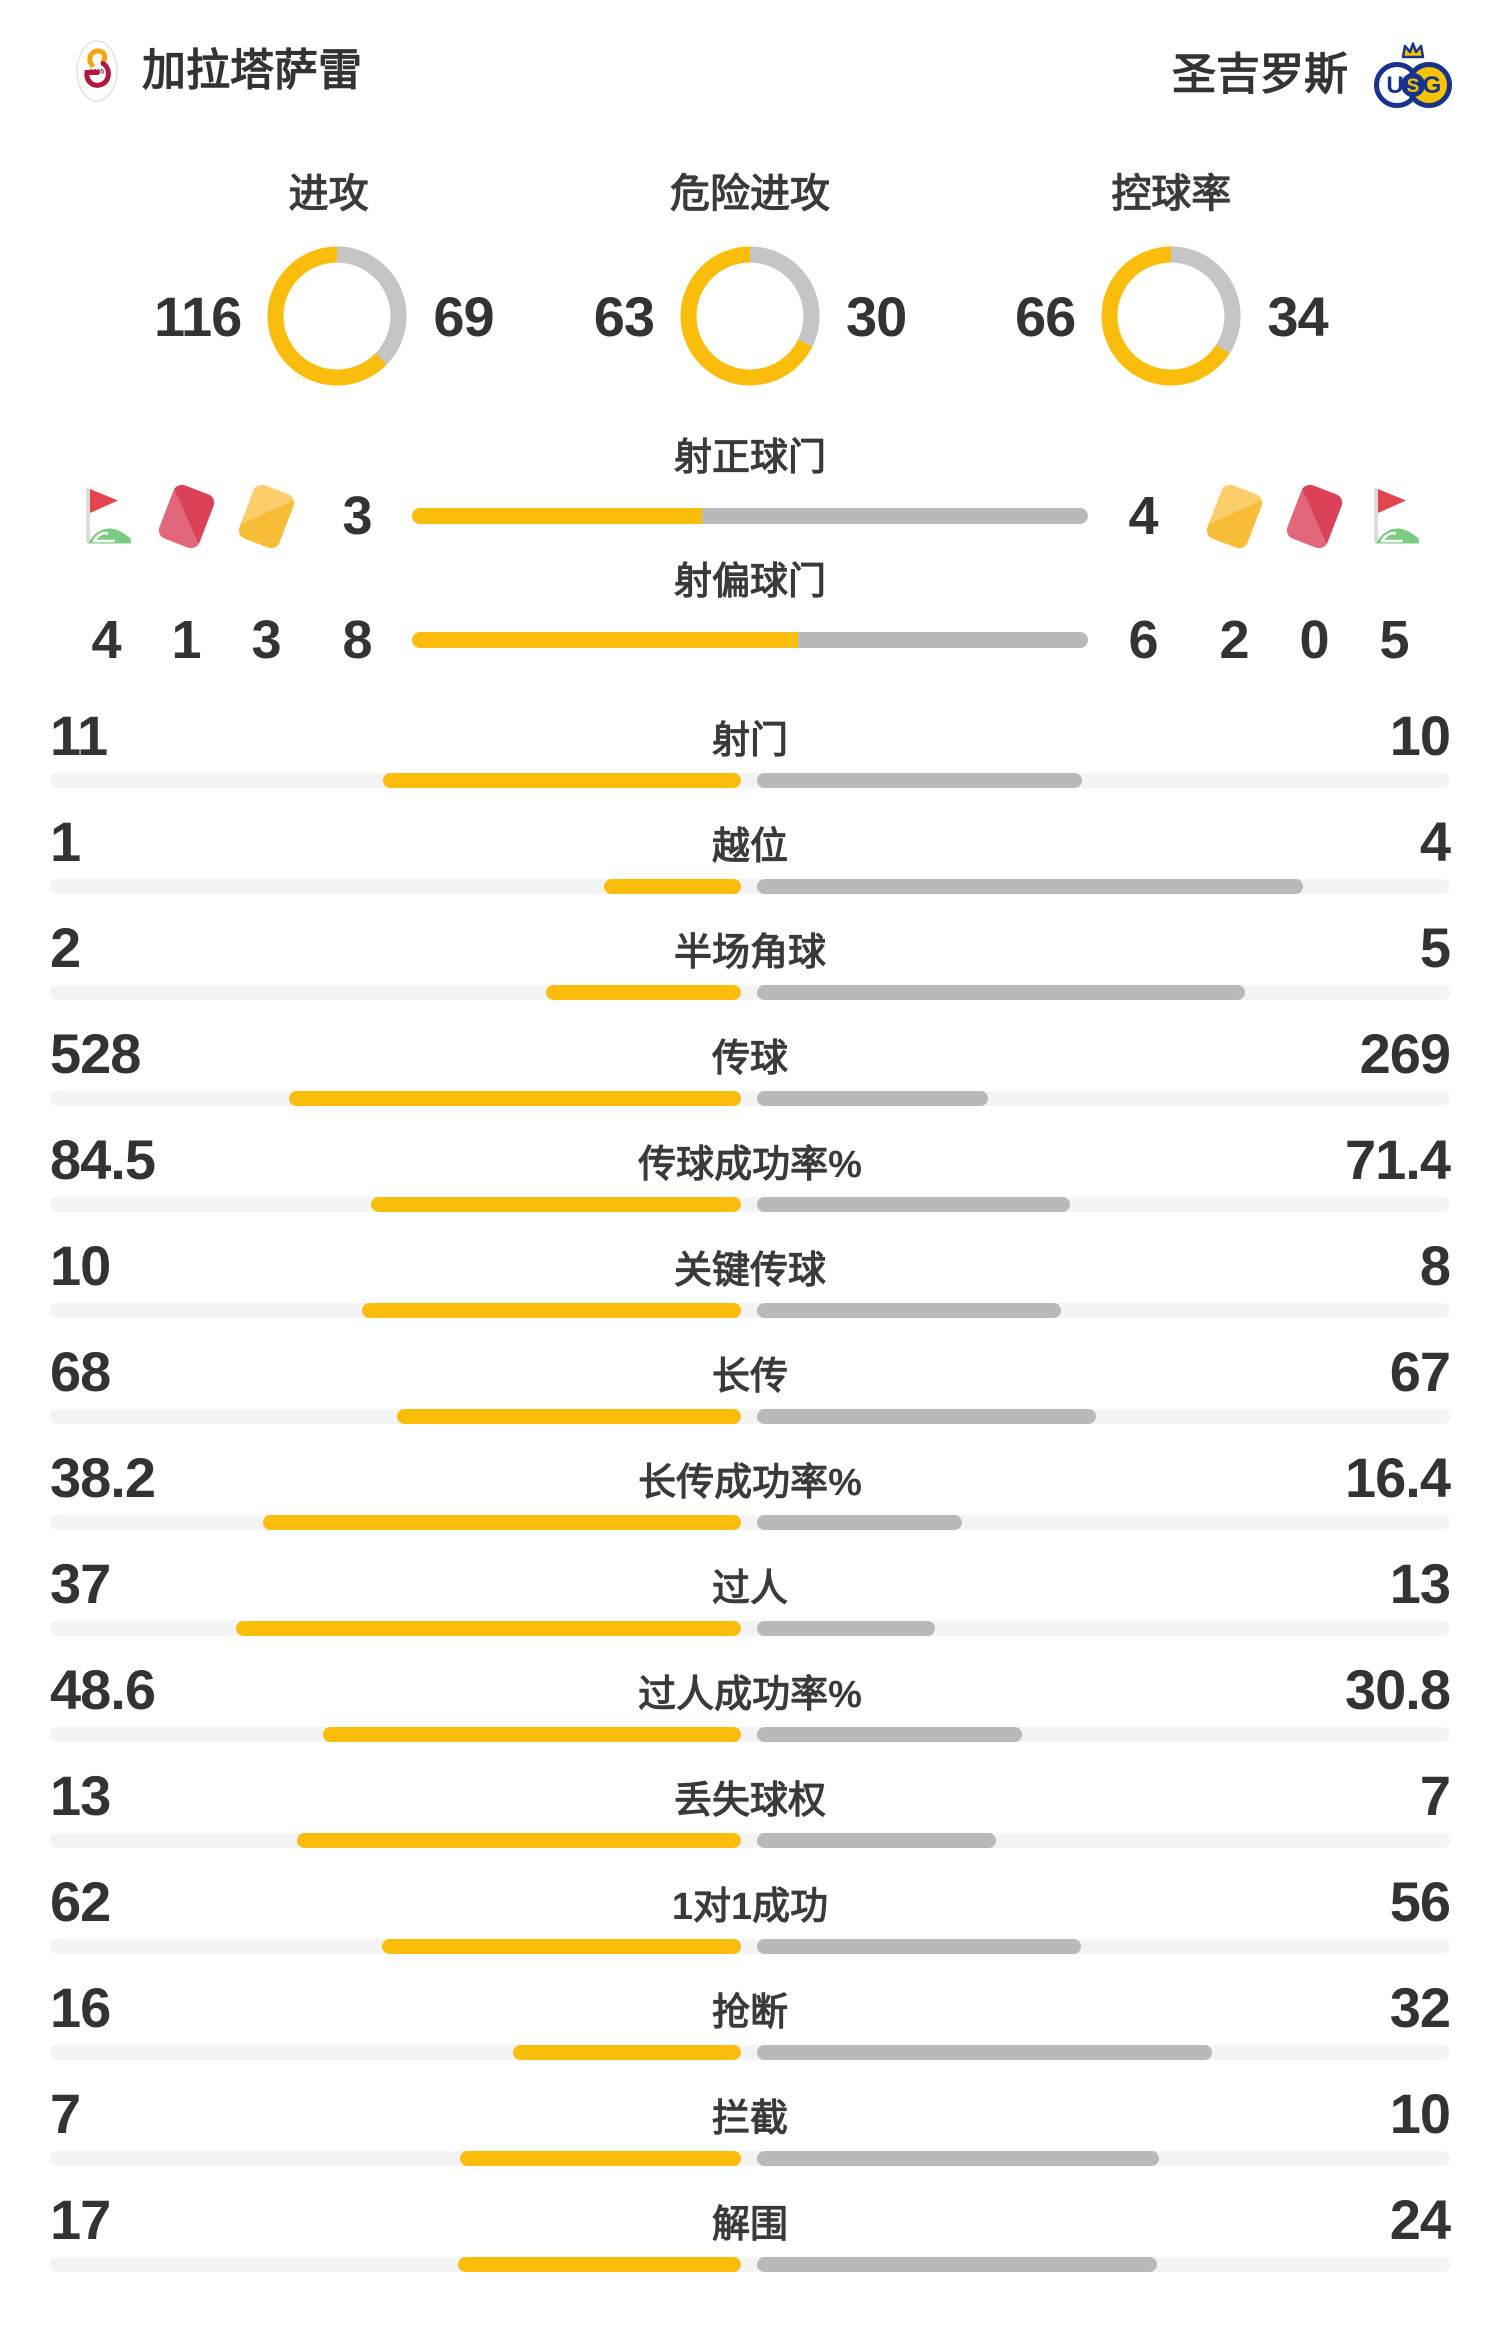 The width and height of the screenshot is (1500, 2350). Describe the element at coordinates (750, 1584) in the screenshot. I see `stat-row-head: 37 过人 13` at that location.